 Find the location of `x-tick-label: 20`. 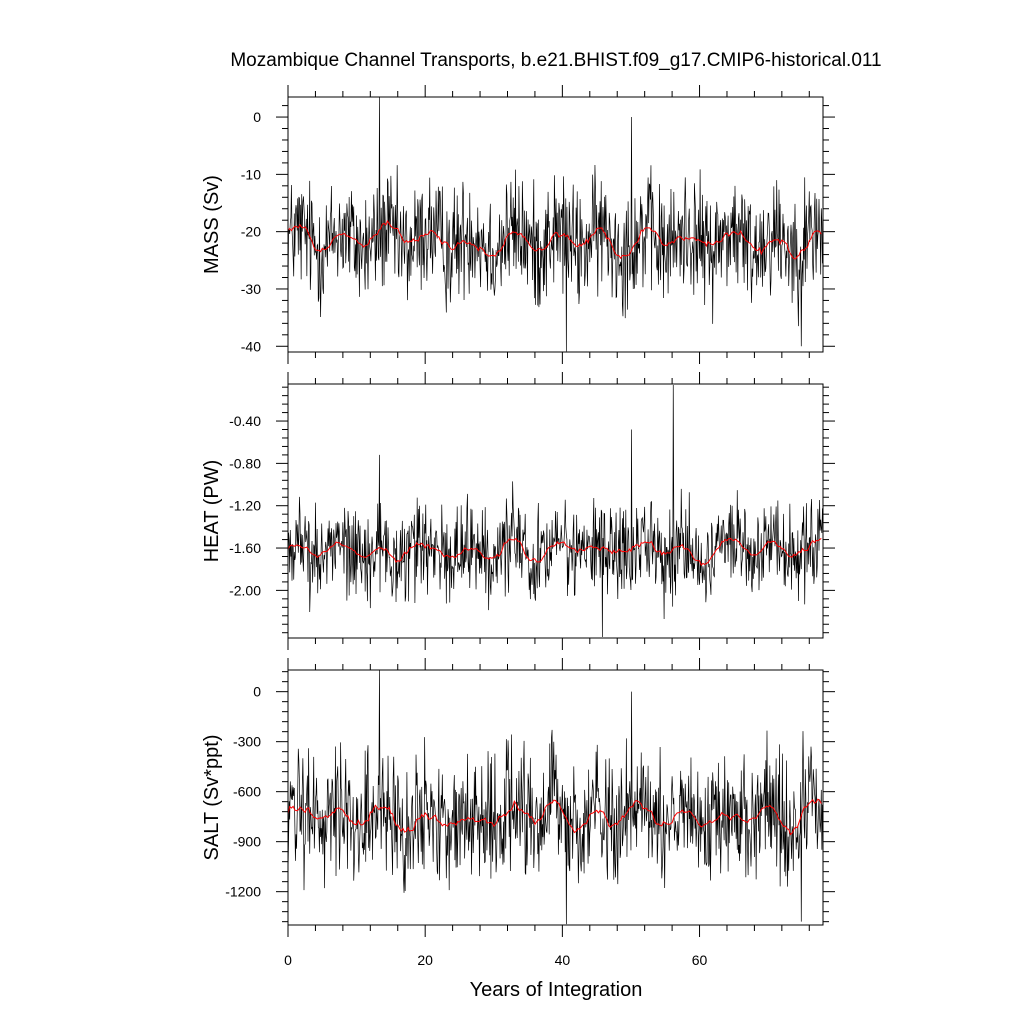

x-tick-label: 20 is located at coordinates (425, 960).